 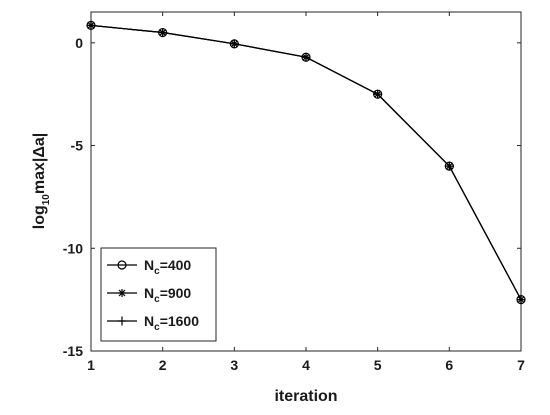 What do you see at coordinates (378, 365) in the screenshot?
I see `x-tick-label: 5` at bounding box center [378, 365].